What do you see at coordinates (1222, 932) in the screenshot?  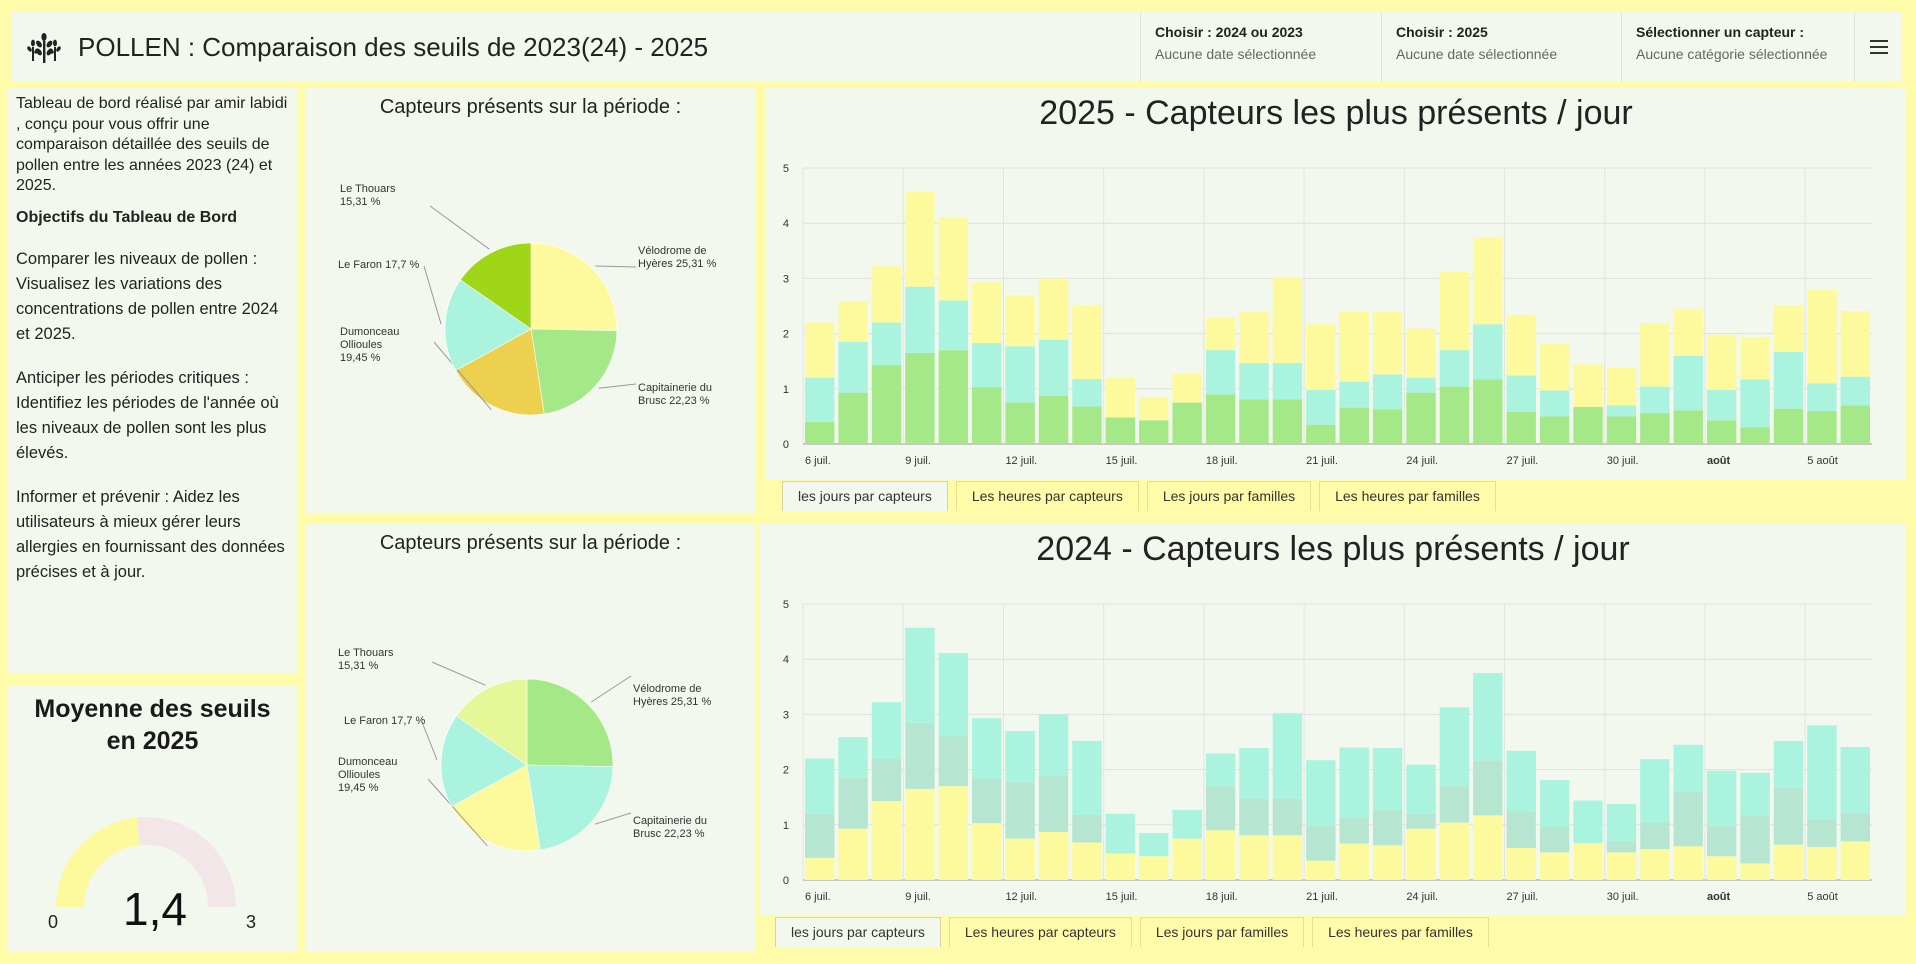 I see `tab-jours-par-familles: Les jours par familles` at bounding box center [1222, 932].